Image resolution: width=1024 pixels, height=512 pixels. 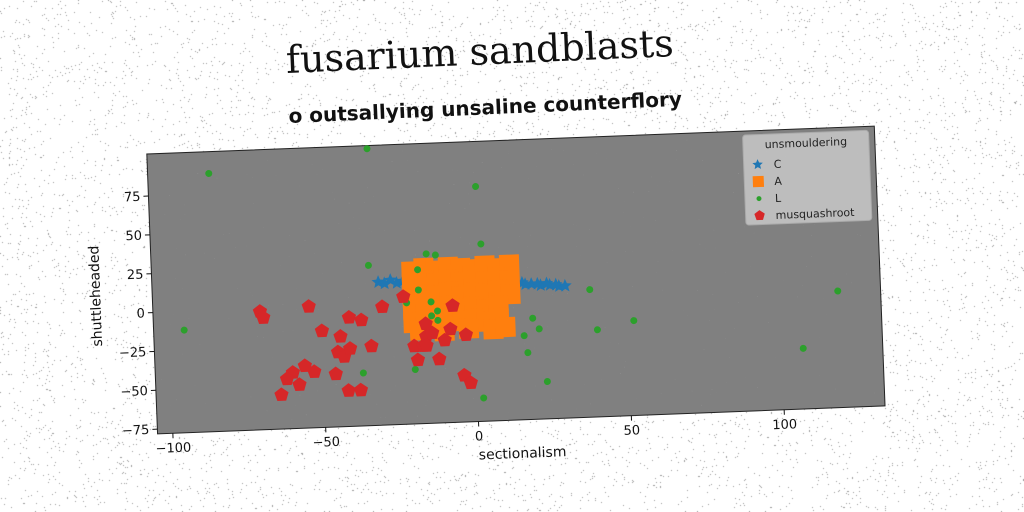 I want to click on x-axis-label: sectionalism, so click(x=522, y=453).